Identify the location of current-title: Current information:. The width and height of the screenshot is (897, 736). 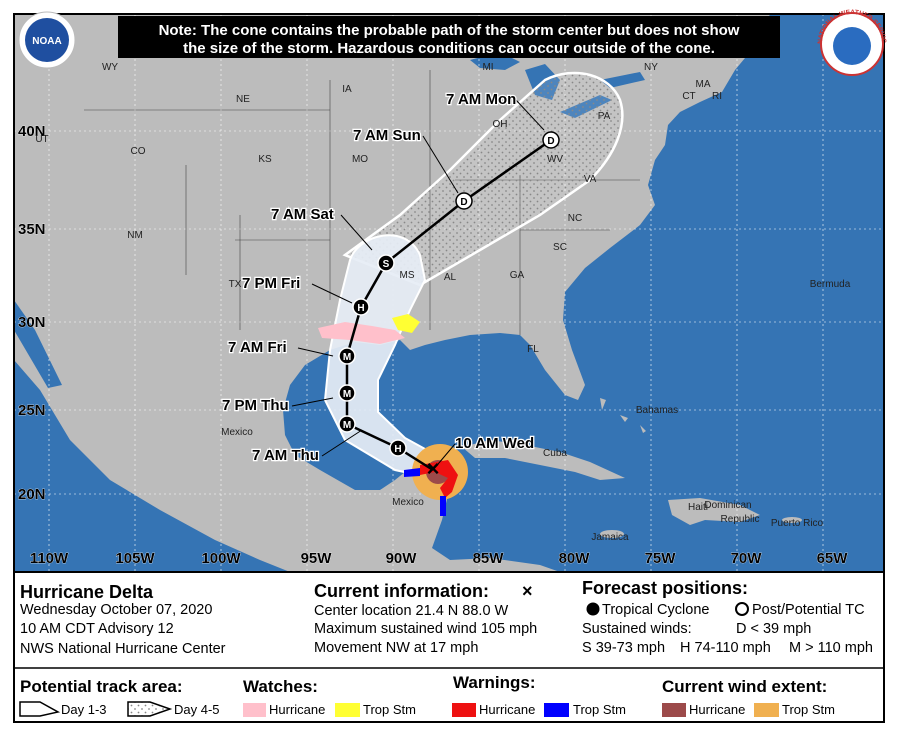
(401, 591).